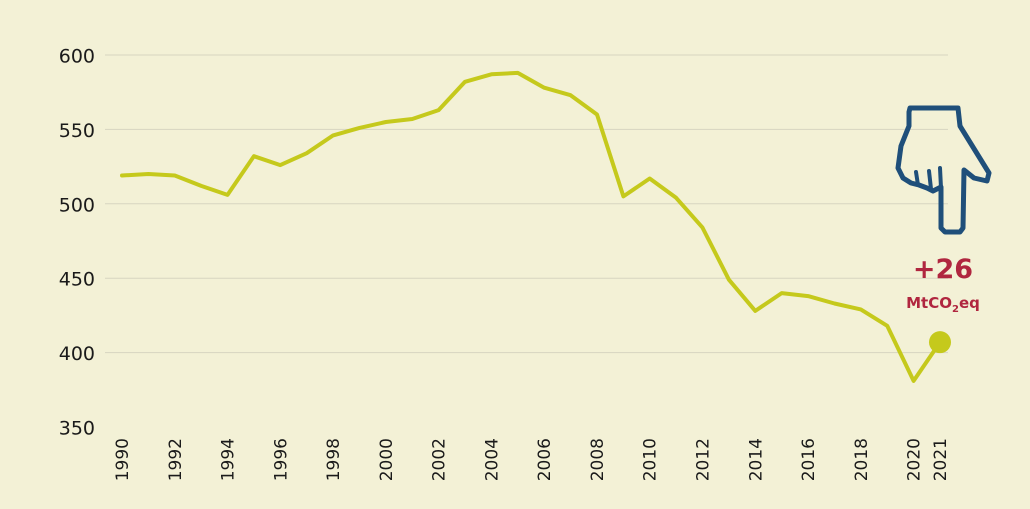 This screenshot has height=509, width=1030. I want to click on x-tick-label: 2021, so click(941, 459).